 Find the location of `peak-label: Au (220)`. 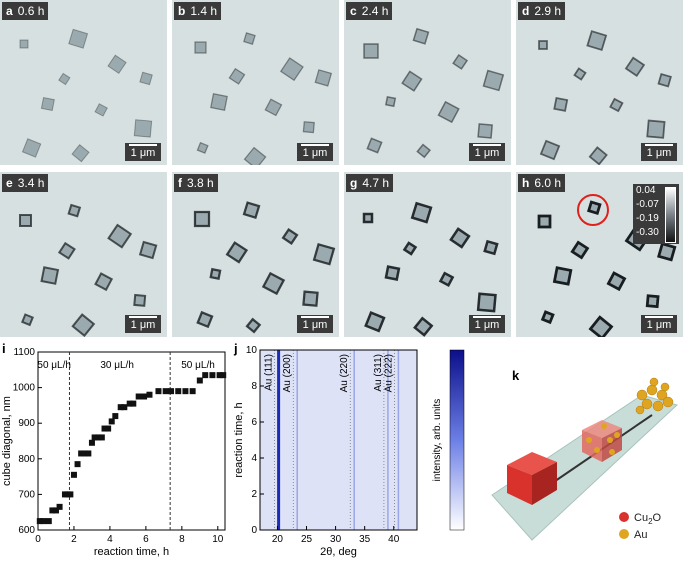

peak-label: Au (220) is located at coordinates (344, 373).